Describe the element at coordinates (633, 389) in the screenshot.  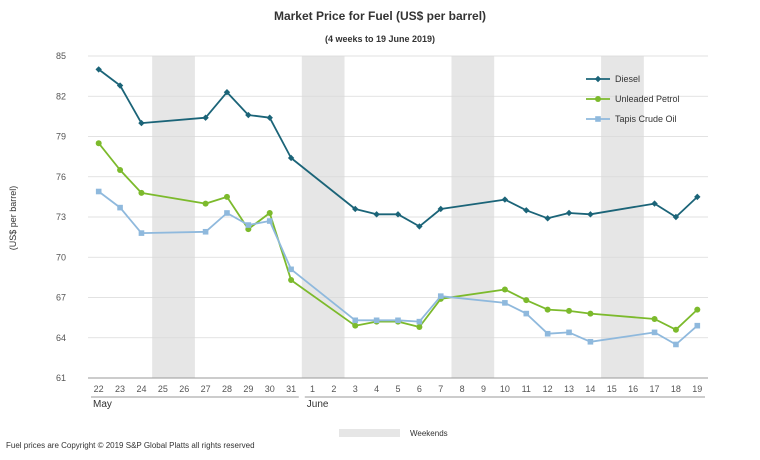
I see `x-tick-label: 16` at that location.